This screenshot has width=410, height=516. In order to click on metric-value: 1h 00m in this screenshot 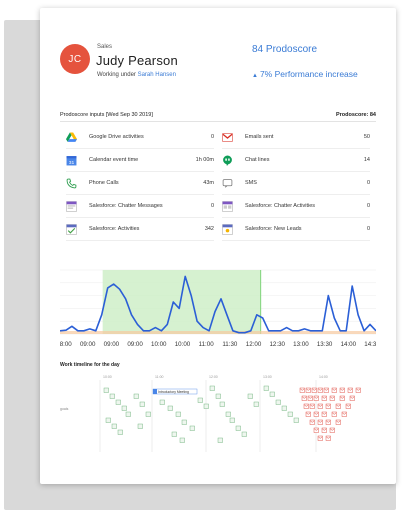, I will do `click(204, 160)`.